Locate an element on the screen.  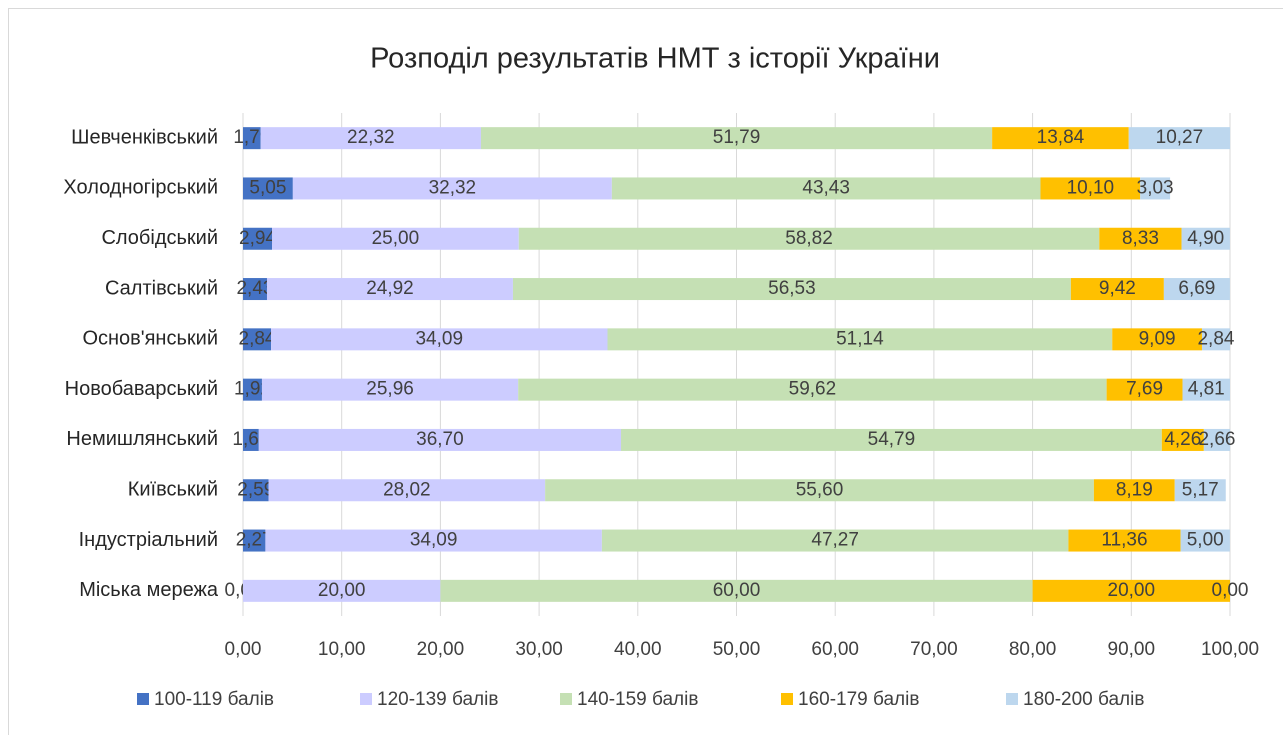
y-tick-label: Київський is located at coordinates (173, 490).